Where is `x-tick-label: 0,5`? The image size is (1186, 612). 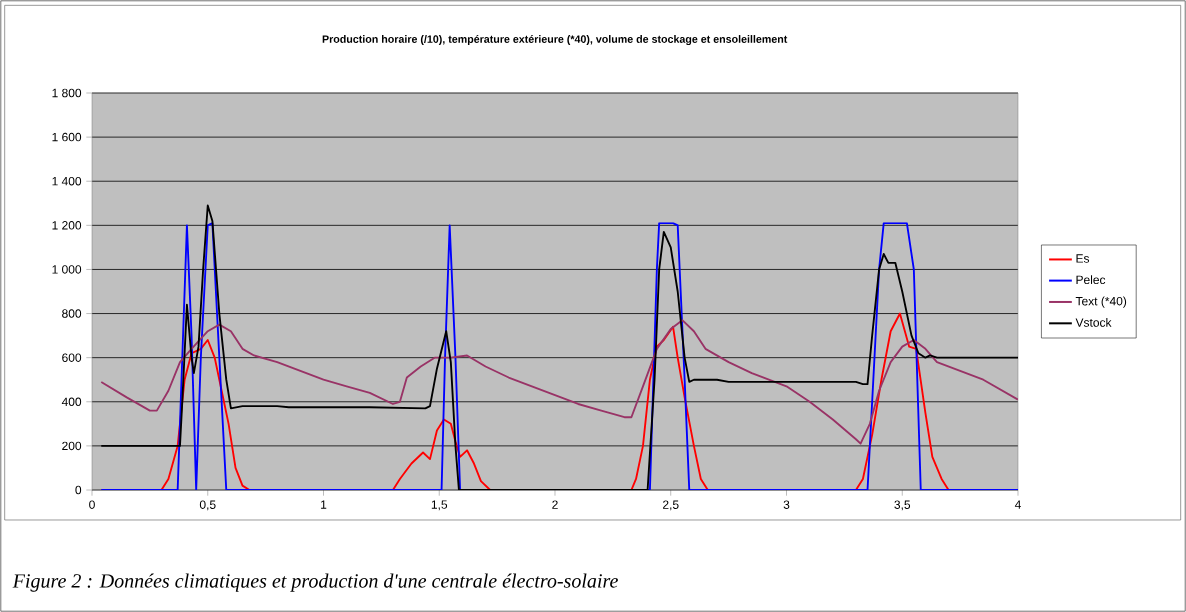 x-tick-label: 0,5 is located at coordinates (207, 505).